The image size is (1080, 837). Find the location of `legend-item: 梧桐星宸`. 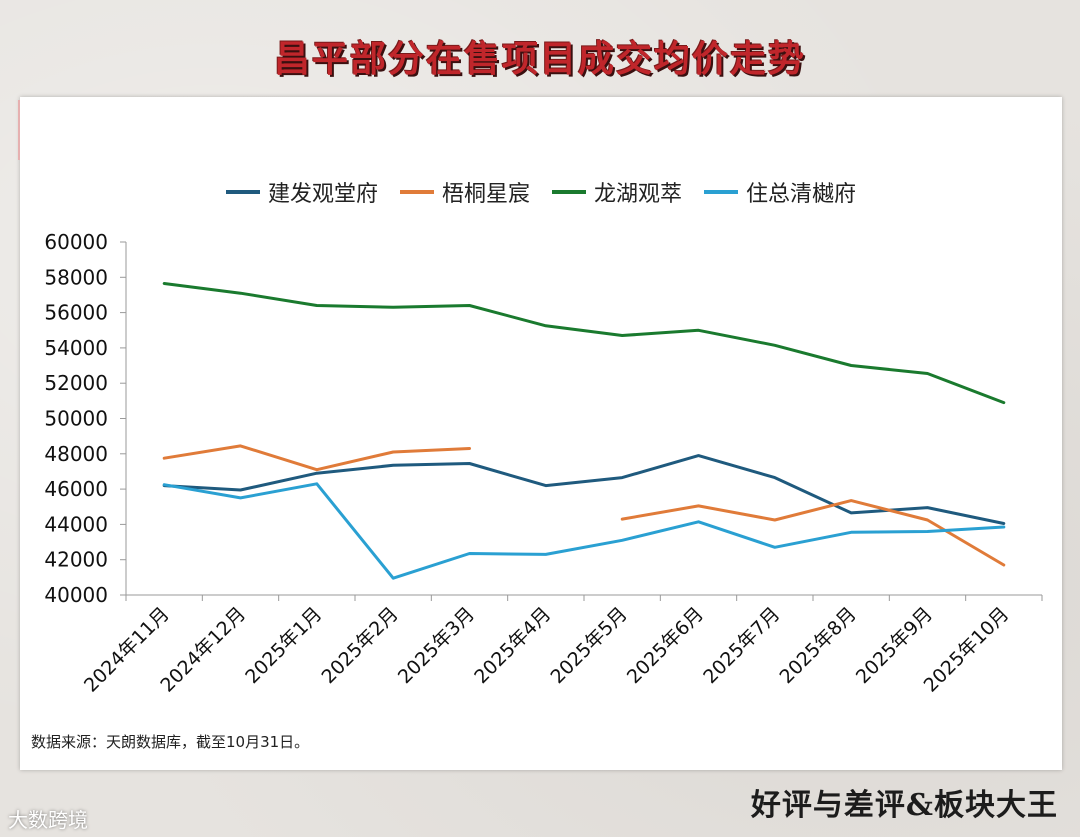

legend-item: 梧桐星宸 is located at coordinates (465, 192).